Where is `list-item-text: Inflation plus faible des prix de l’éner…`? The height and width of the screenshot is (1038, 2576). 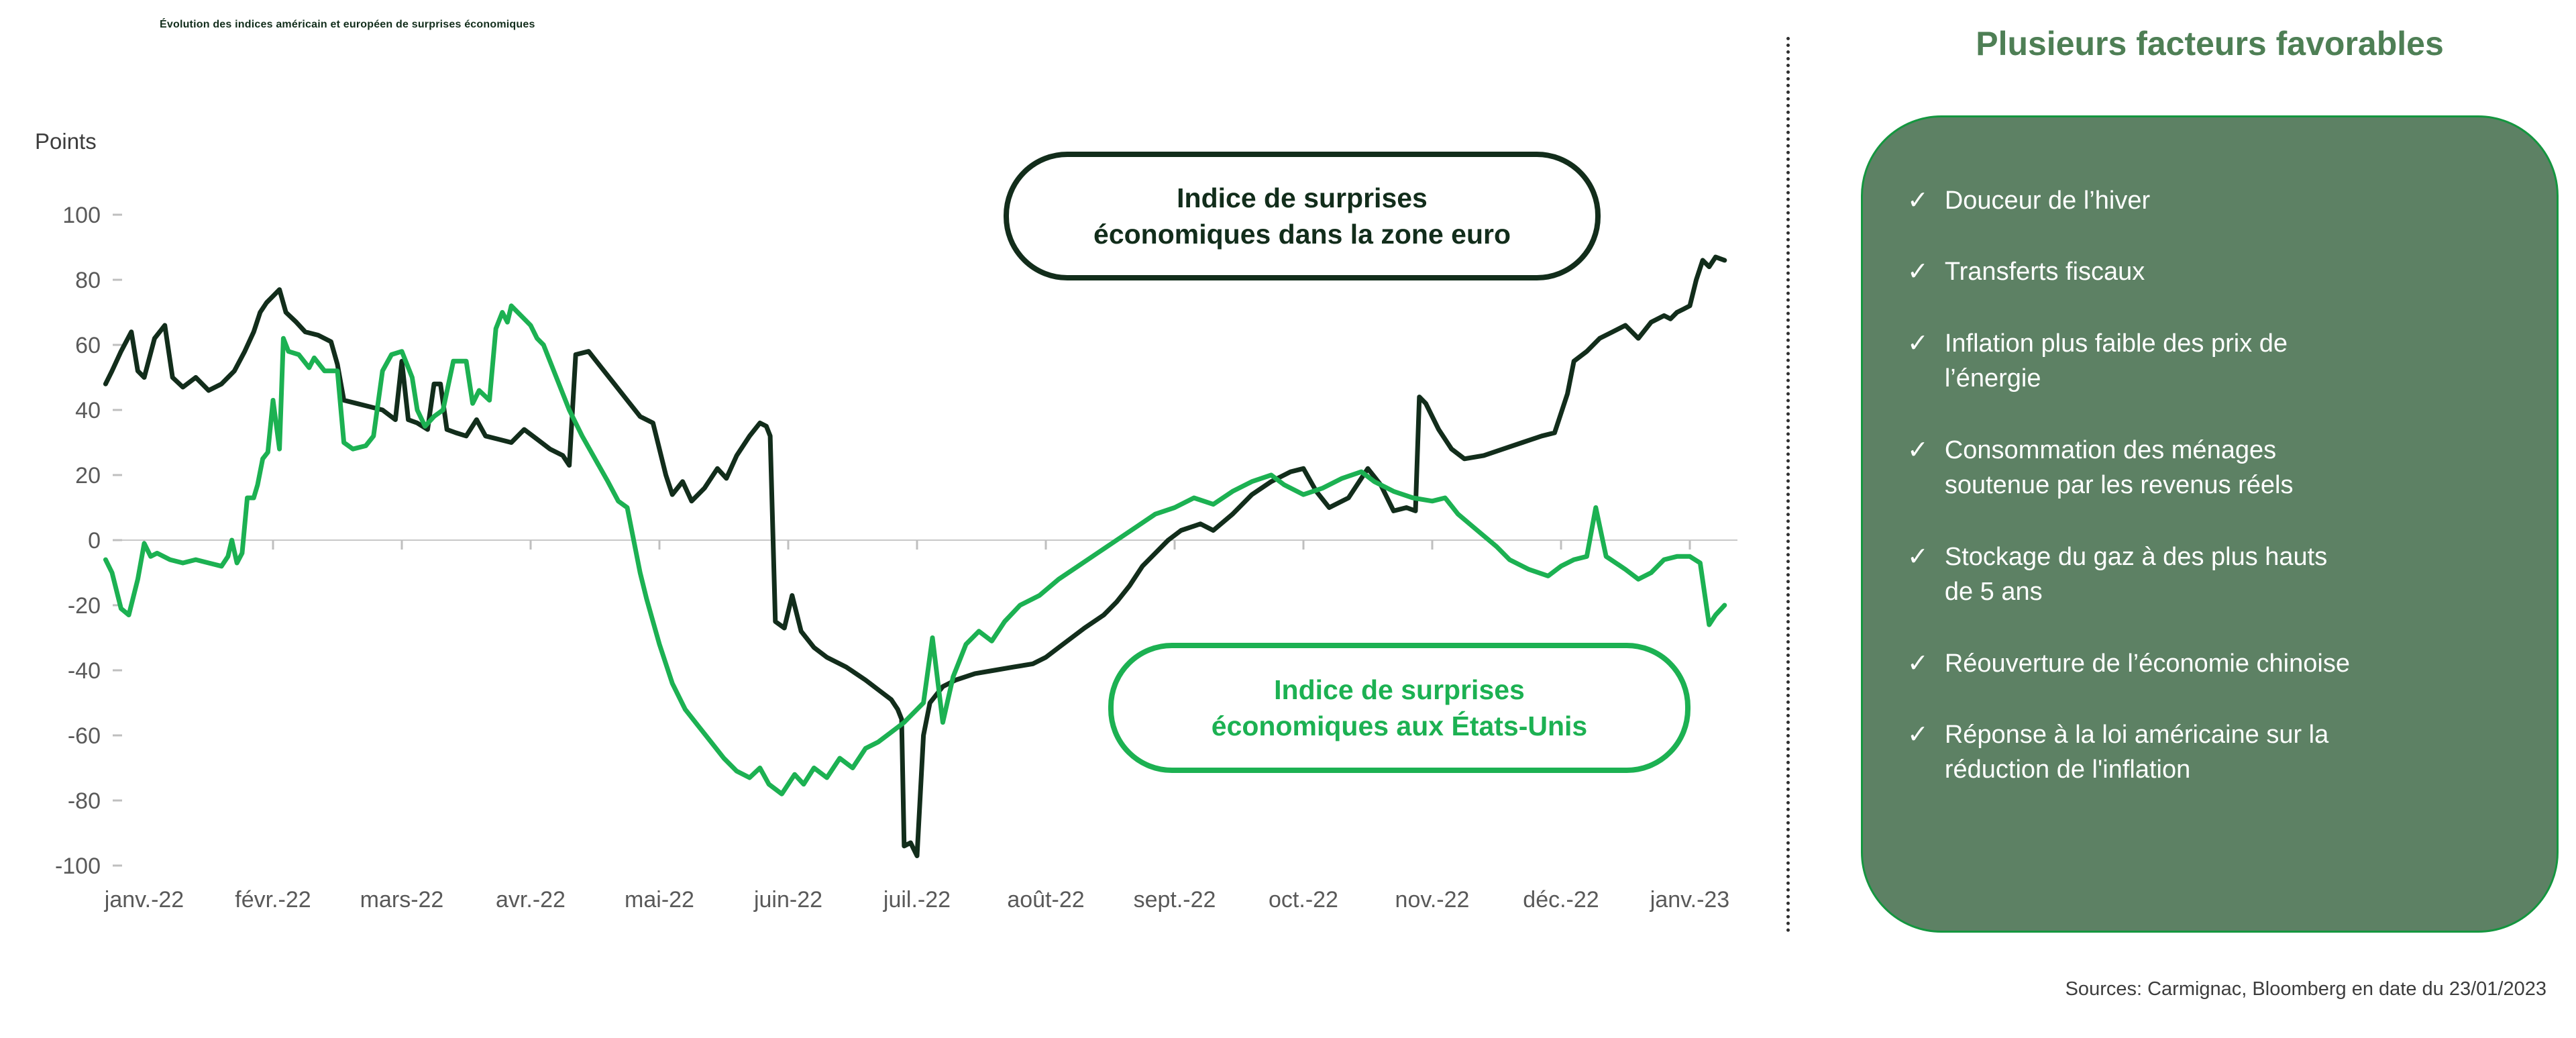 list-item-text: Inflation plus faible des prix de l’éner… is located at coordinates (2116, 361).